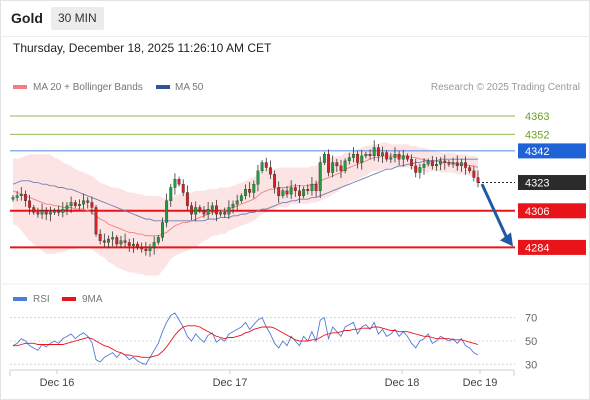 This screenshot has width=590, height=400. What do you see at coordinates (163, 87) in the screenshot?
I see `legend-swatch-ma50` at bounding box center [163, 87].